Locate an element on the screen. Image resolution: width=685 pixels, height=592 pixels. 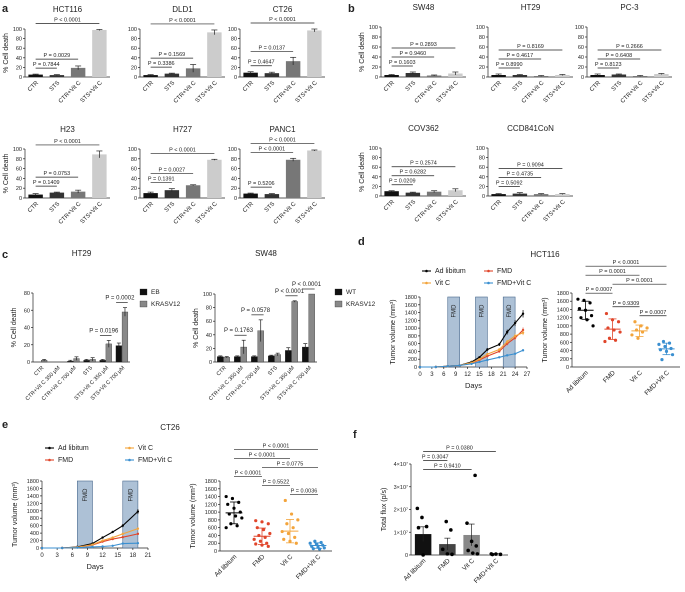
series-line is located at coordinates (90, 545).